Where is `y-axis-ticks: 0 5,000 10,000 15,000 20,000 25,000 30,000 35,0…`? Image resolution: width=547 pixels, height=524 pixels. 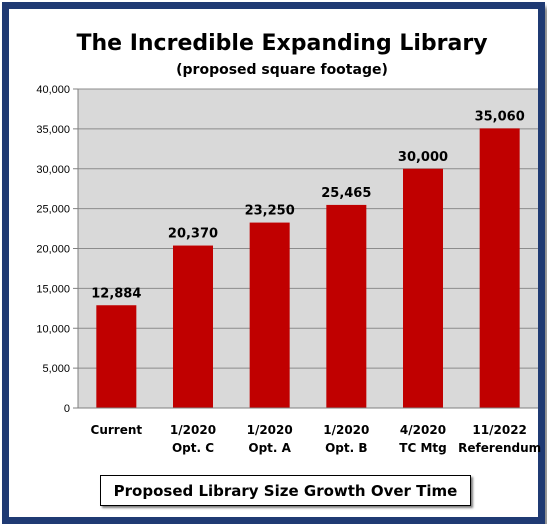
y-axis-ticks: 0 5,000 10,000 15,000 20,000 25,000 30,000 35,0… is located at coordinates (57, 249).